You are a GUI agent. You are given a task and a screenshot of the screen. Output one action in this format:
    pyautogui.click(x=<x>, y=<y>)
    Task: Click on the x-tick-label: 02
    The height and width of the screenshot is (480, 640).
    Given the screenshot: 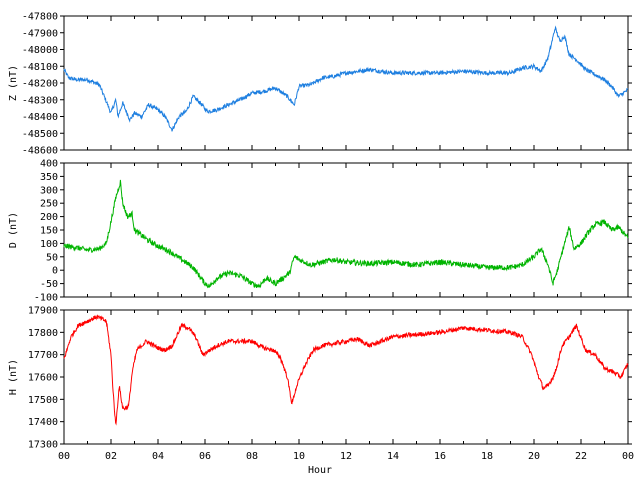 What is the action you would take?
    pyautogui.click(x=111, y=456)
    